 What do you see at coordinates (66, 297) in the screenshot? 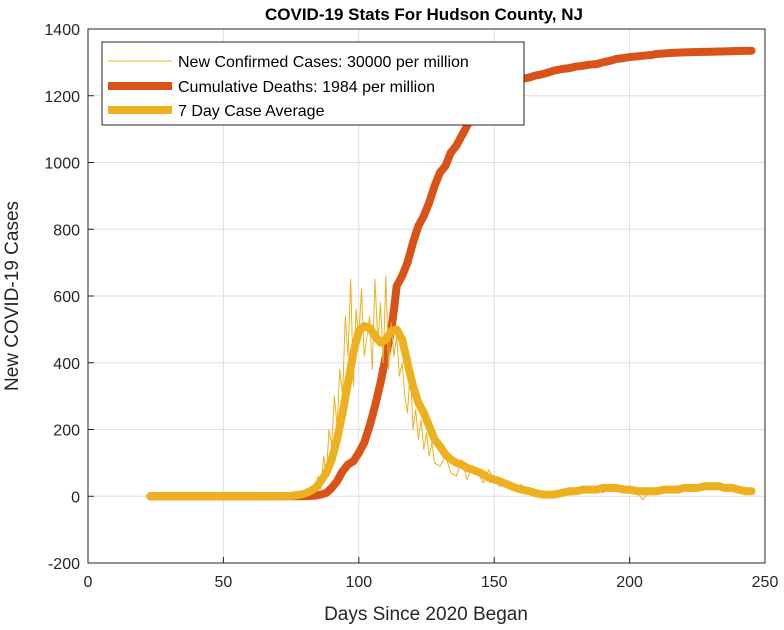
I see `y-tick-label: 600` at bounding box center [66, 297].